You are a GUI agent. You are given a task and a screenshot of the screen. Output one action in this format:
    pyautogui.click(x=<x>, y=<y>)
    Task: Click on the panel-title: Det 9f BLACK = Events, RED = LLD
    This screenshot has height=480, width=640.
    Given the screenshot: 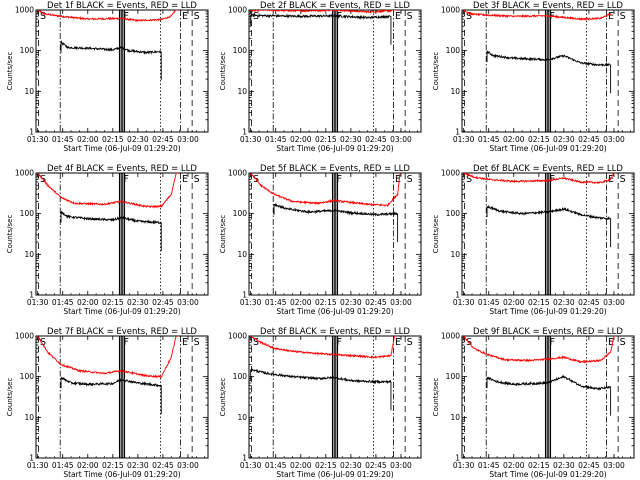 What is the action you would take?
    pyautogui.click(x=548, y=332)
    